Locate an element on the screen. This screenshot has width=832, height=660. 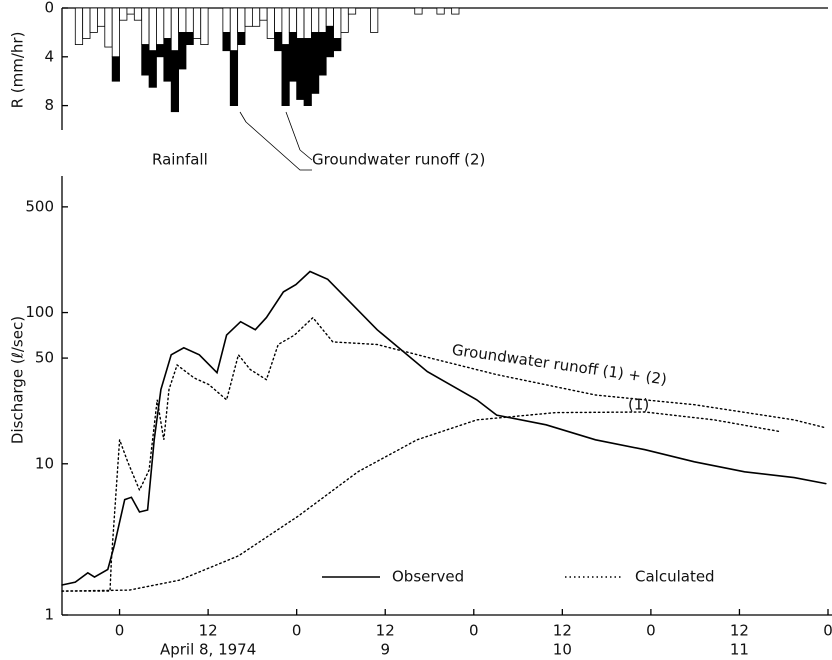
date-label: 11 is located at coordinates (739, 650).